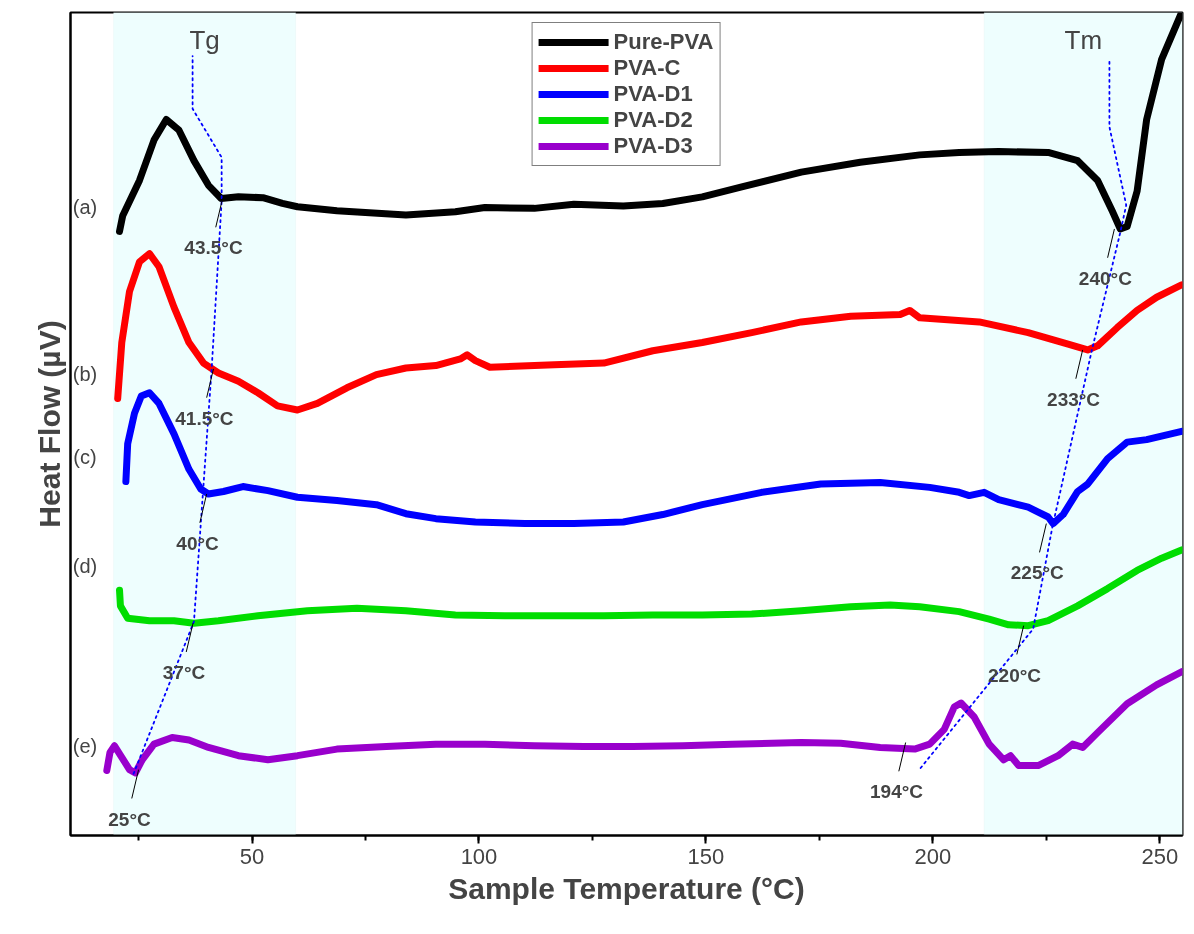 This screenshot has height=934, width=1194. Describe the element at coordinates (85, 745) in the screenshot. I see `annotation: (e)` at that location.